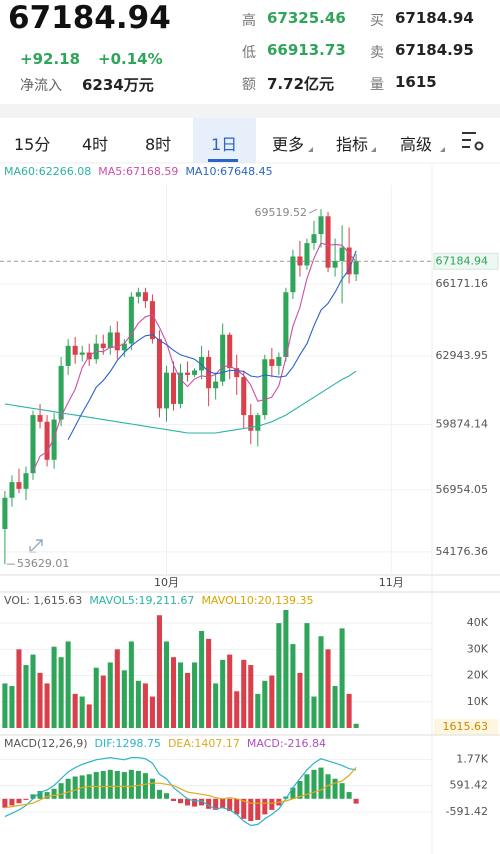 This screenshot has height=854, width=500. I want to click on inflow: 6234万元, so click(118, 85).